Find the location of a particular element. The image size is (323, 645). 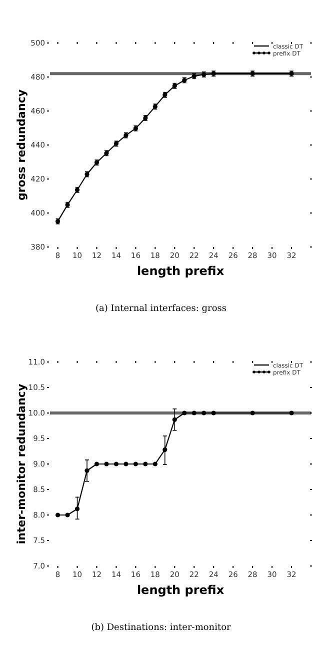

text: (b) Destinations: inter-monitor is located at coordinates (161, 628).